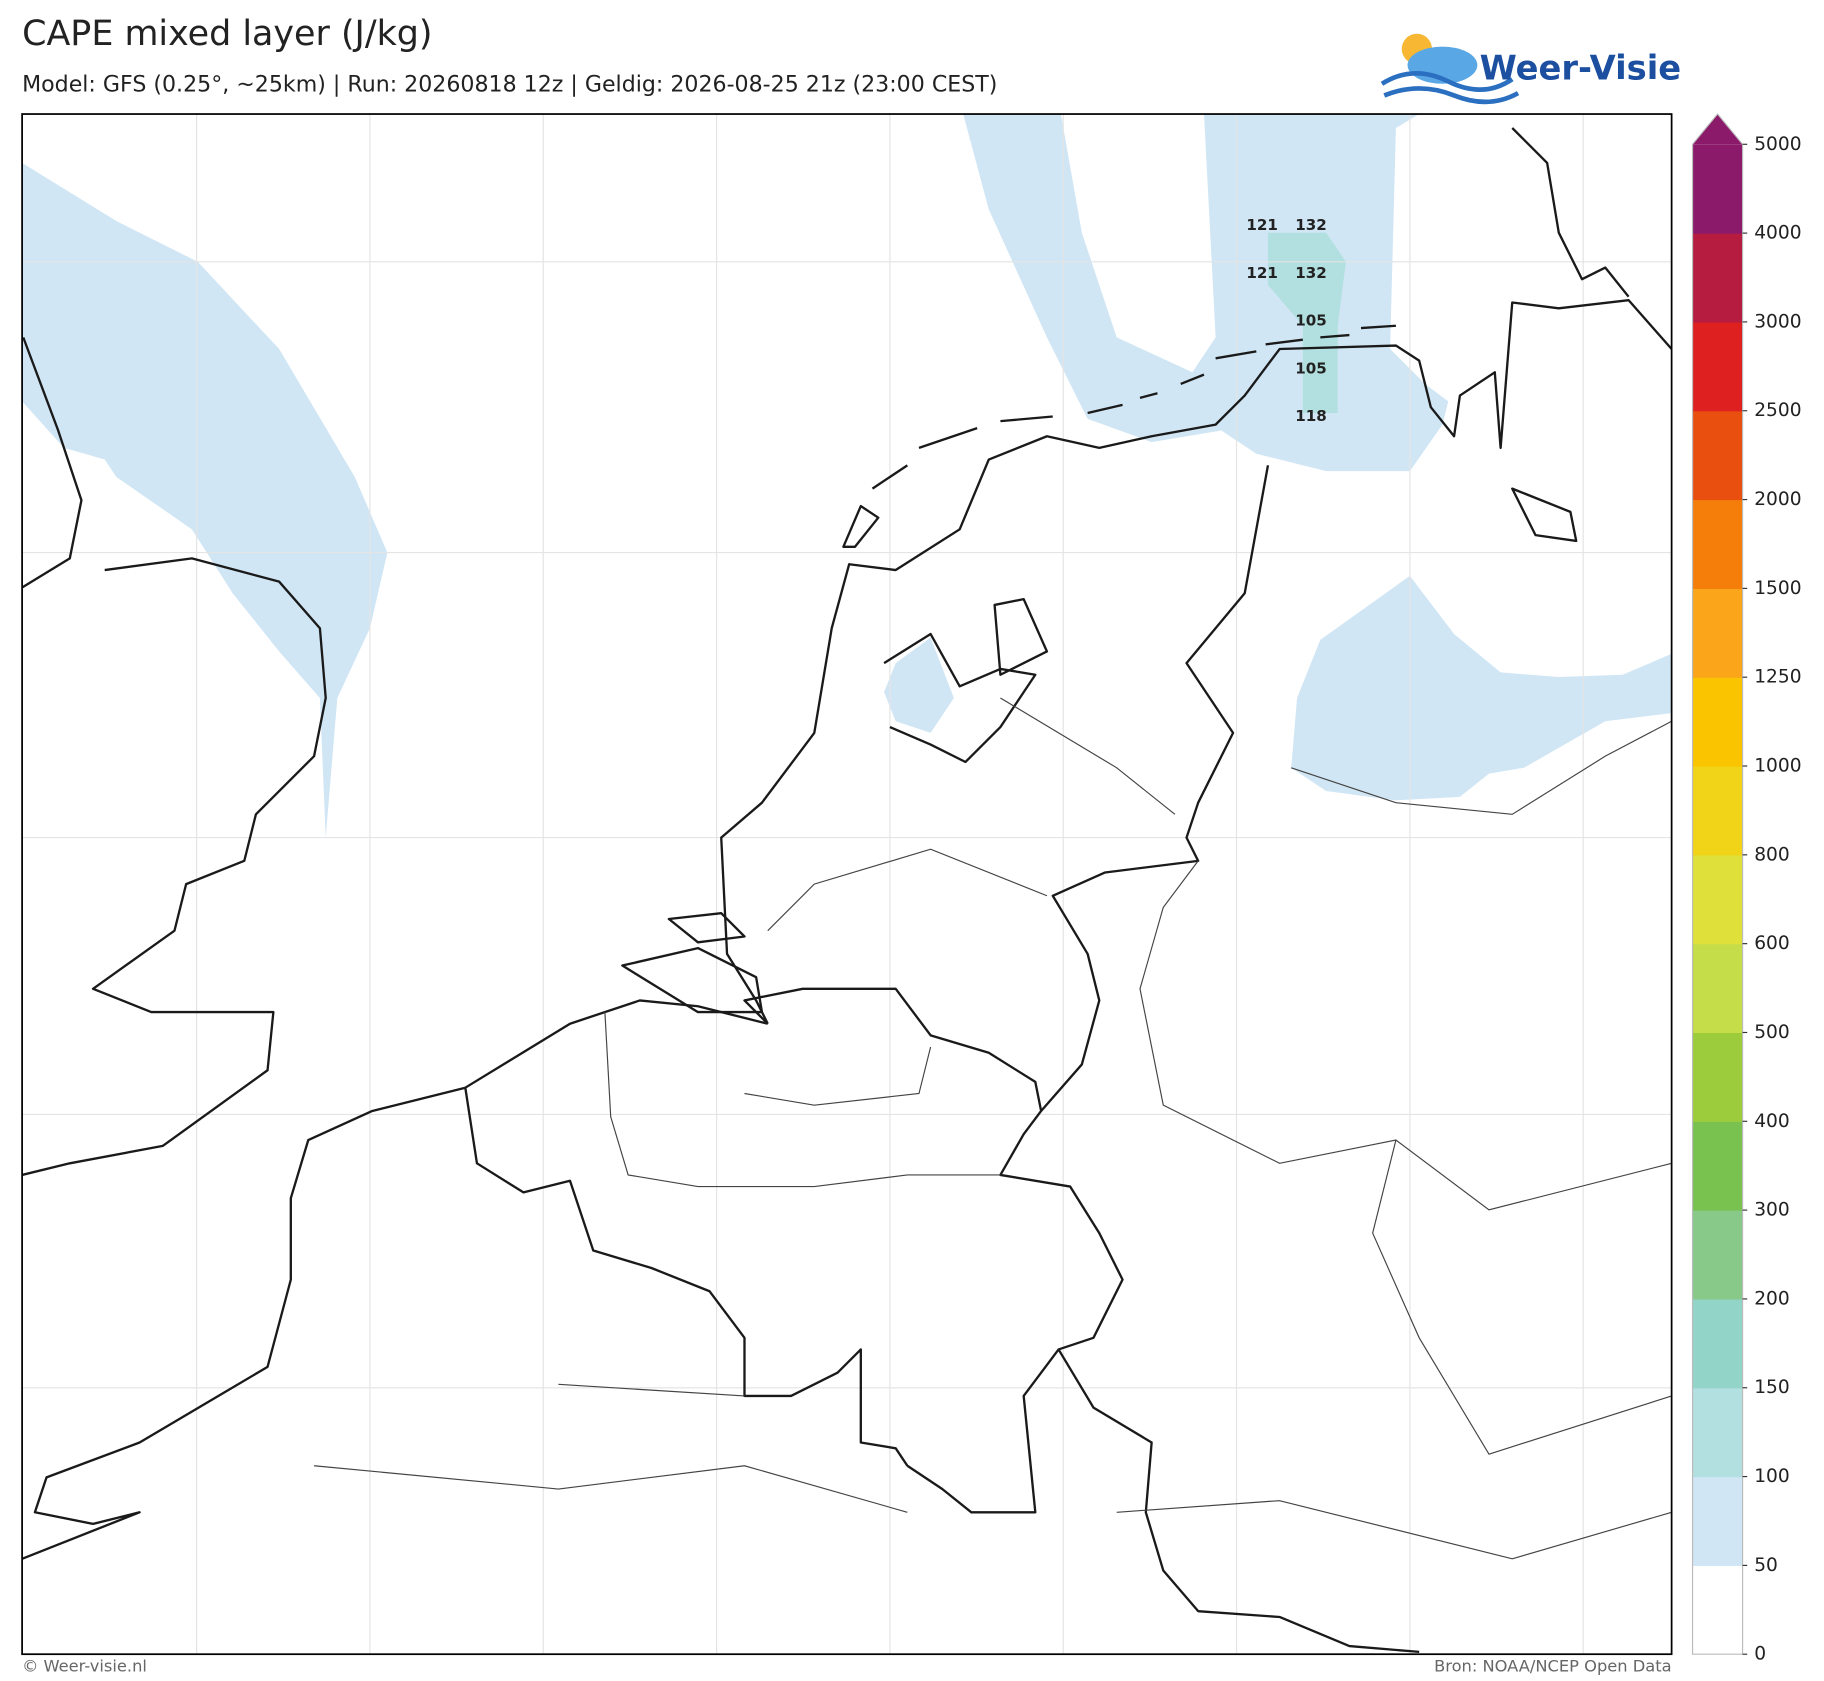 This screenshot has height=1681, width=1824. Describe the element at coordinates (1580, 67) in the screenshot. I see `logo-text: Weer-Visie` at that location.